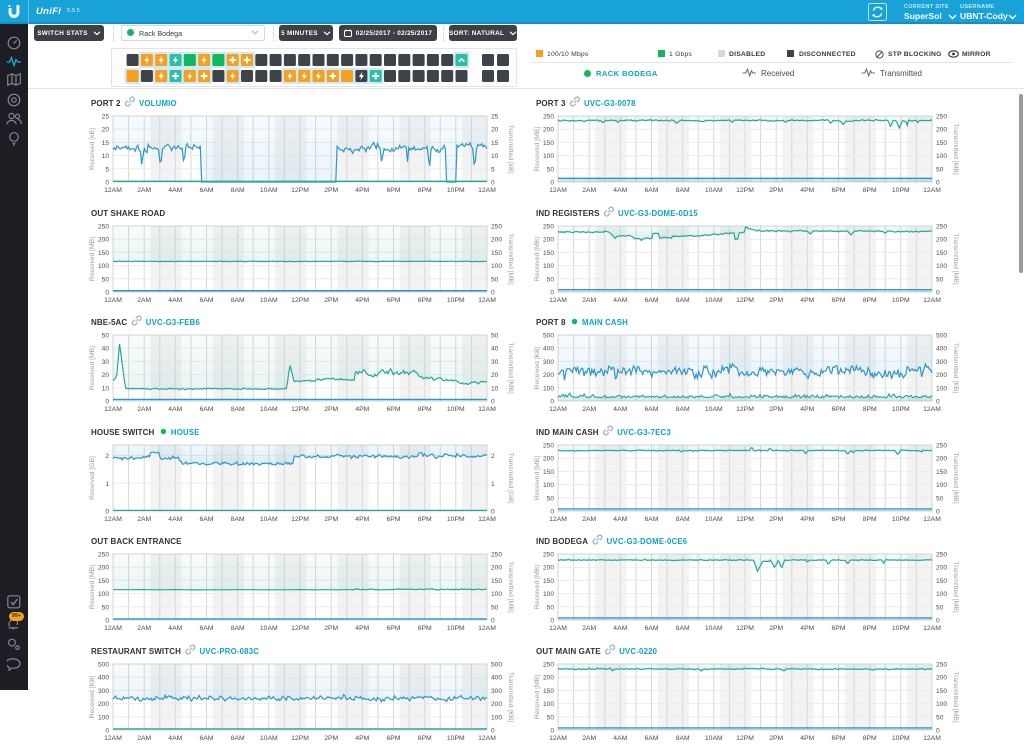 This screenshot has height=752, width=1024. What do you see at coordinates (107, 169) in the screenshot?
I see `svg-text: 5` at bounding box center [107, 169].